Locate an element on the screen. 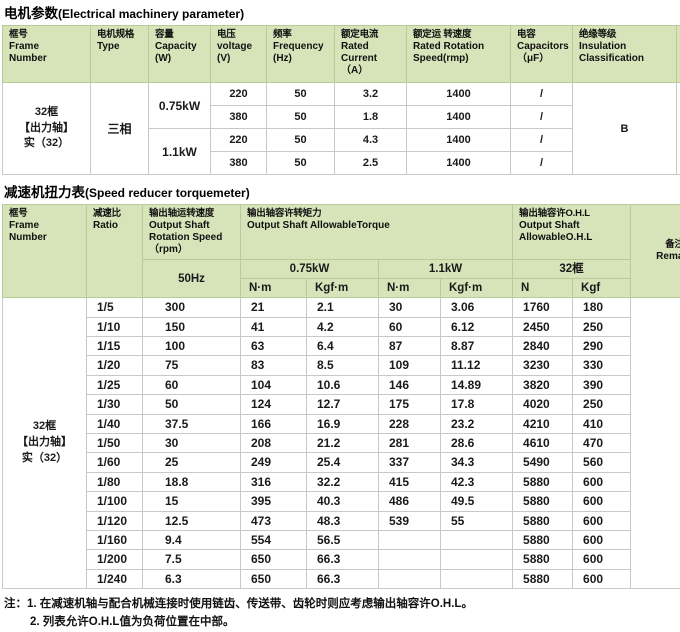 This screenshot has width=680, height=632. header-output-shaft-allowable-ohl: 输出轴容许O.H.L Output Shaft AllowableO.H.L is located at coordinates (572, 232).